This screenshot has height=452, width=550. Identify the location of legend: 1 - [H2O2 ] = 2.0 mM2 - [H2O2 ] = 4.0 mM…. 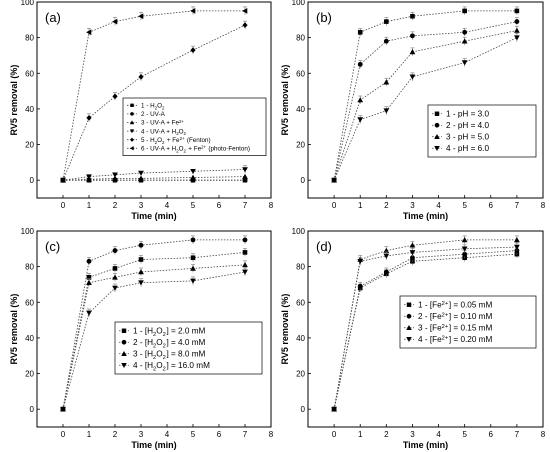
(188, 348).